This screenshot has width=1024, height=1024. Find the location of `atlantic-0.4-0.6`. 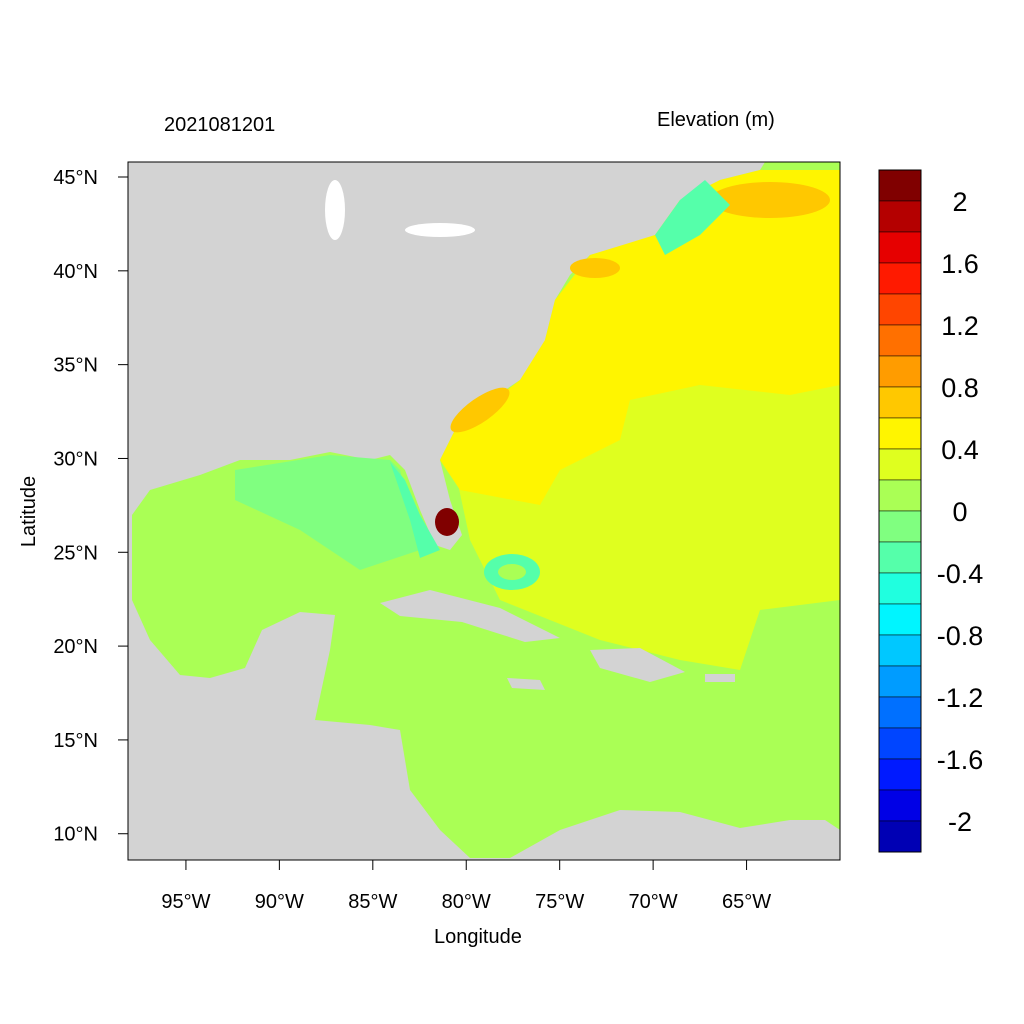

atlantic-0.4-0.6 is located at coordinates (640, 337).